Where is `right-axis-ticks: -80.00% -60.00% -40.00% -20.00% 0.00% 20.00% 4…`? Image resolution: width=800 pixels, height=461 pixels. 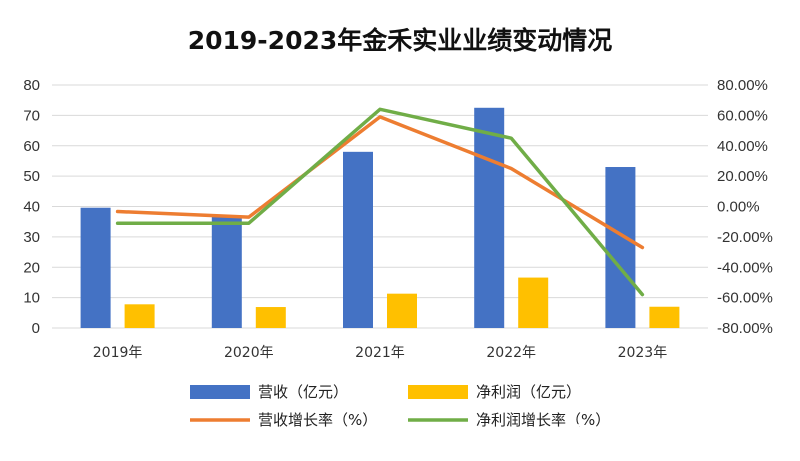 right-axis-ticks: -80.00% -60.00% -40.00% -20.00% 0.00% 20.00% 4… is located at coordinates (745, 207).